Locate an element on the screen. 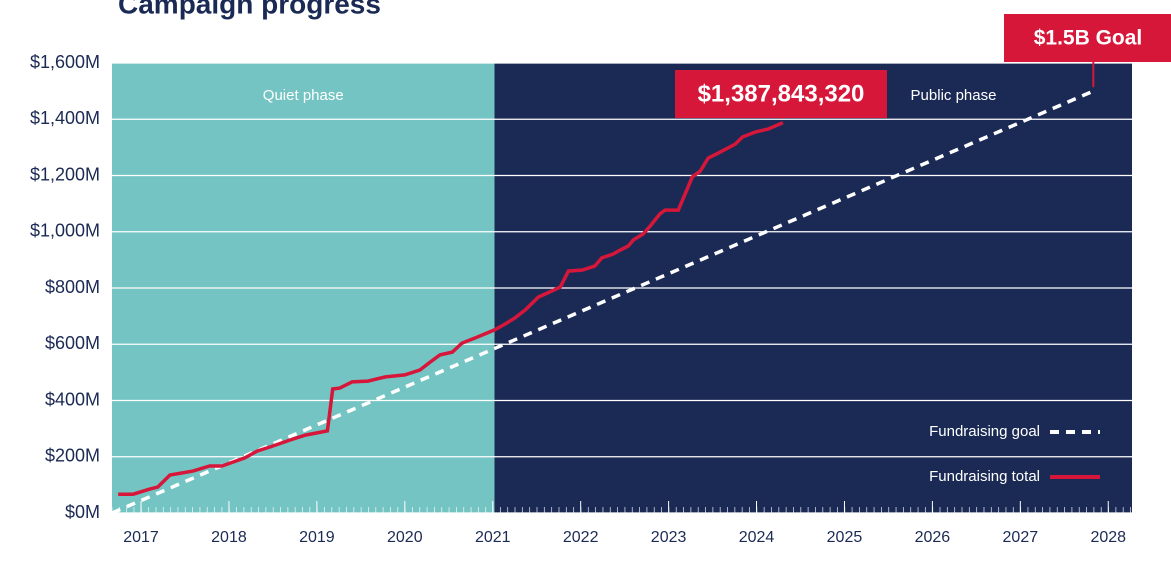 Image resolution: width=1171 pixels, height=569 pixels. x-tick-label: 2019 is located at coordinates (317, 537).